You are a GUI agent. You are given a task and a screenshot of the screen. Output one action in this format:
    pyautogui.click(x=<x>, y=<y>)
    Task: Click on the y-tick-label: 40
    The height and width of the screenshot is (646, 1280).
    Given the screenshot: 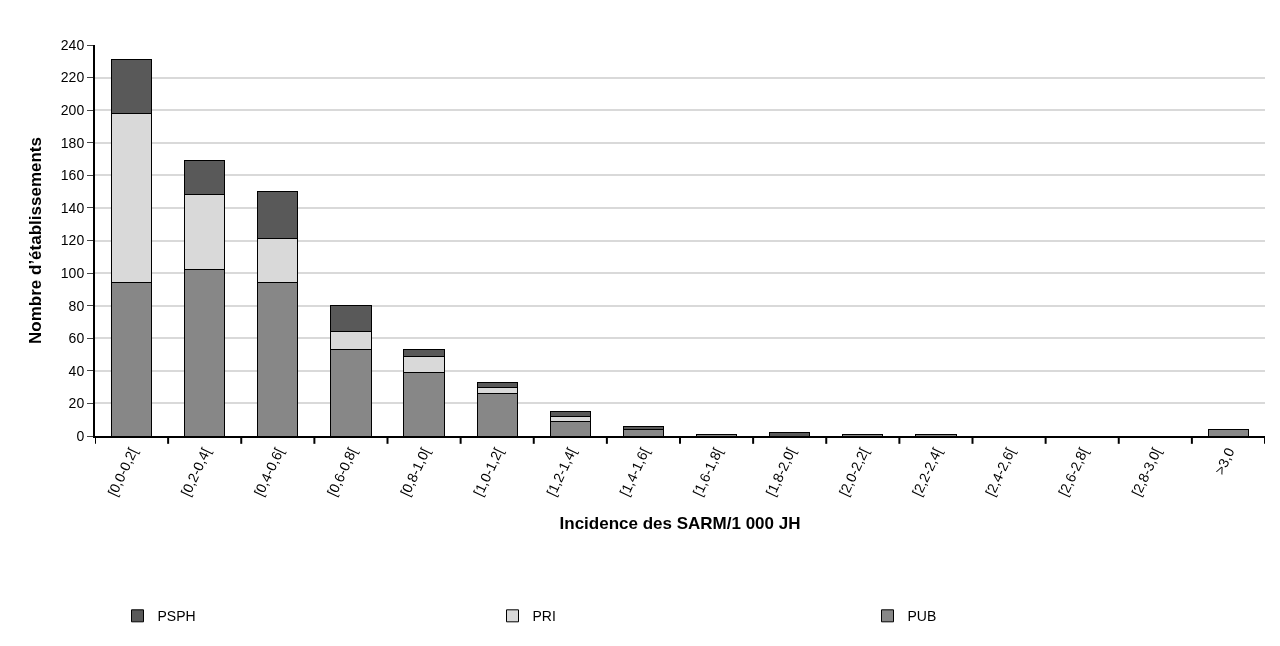 What is the action you would take?
    pyautogui.click(x=76, y=370)
    